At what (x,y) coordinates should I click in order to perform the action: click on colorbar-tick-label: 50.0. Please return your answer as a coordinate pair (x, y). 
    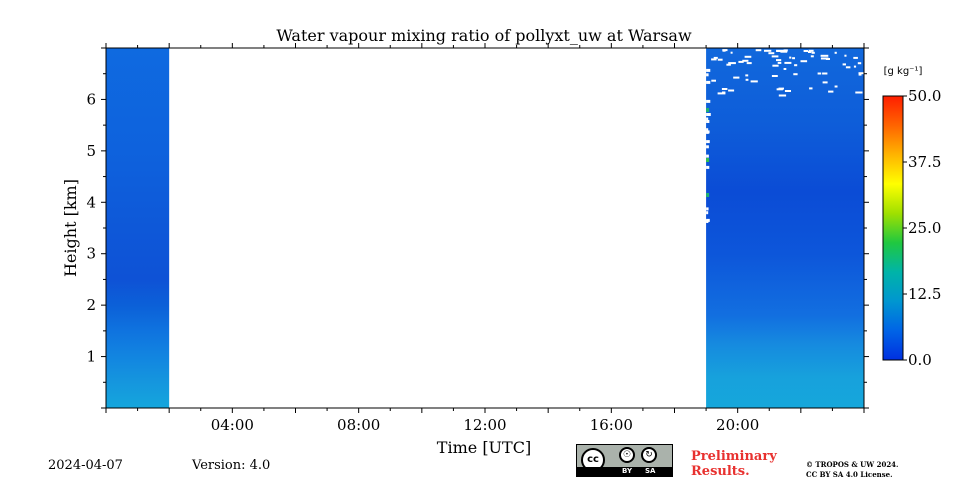
    Looking at the image, I should click on (924, 96).